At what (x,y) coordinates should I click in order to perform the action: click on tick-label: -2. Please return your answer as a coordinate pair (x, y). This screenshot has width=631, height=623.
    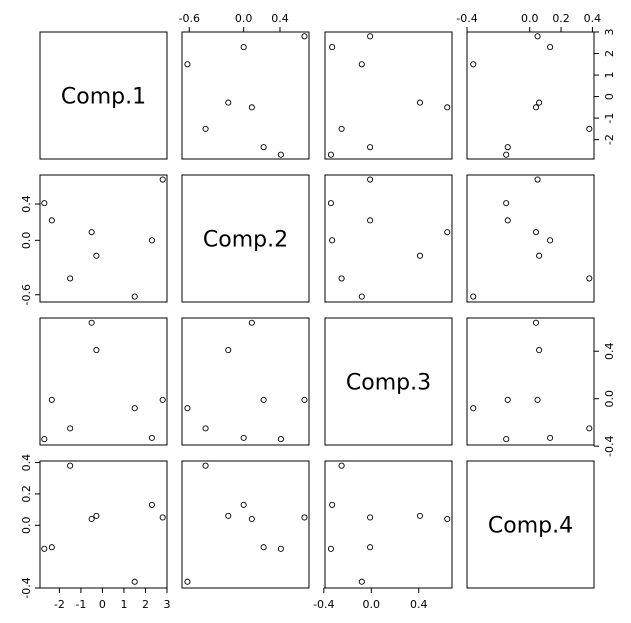
    Looking at the image, I should click on (59, 604).